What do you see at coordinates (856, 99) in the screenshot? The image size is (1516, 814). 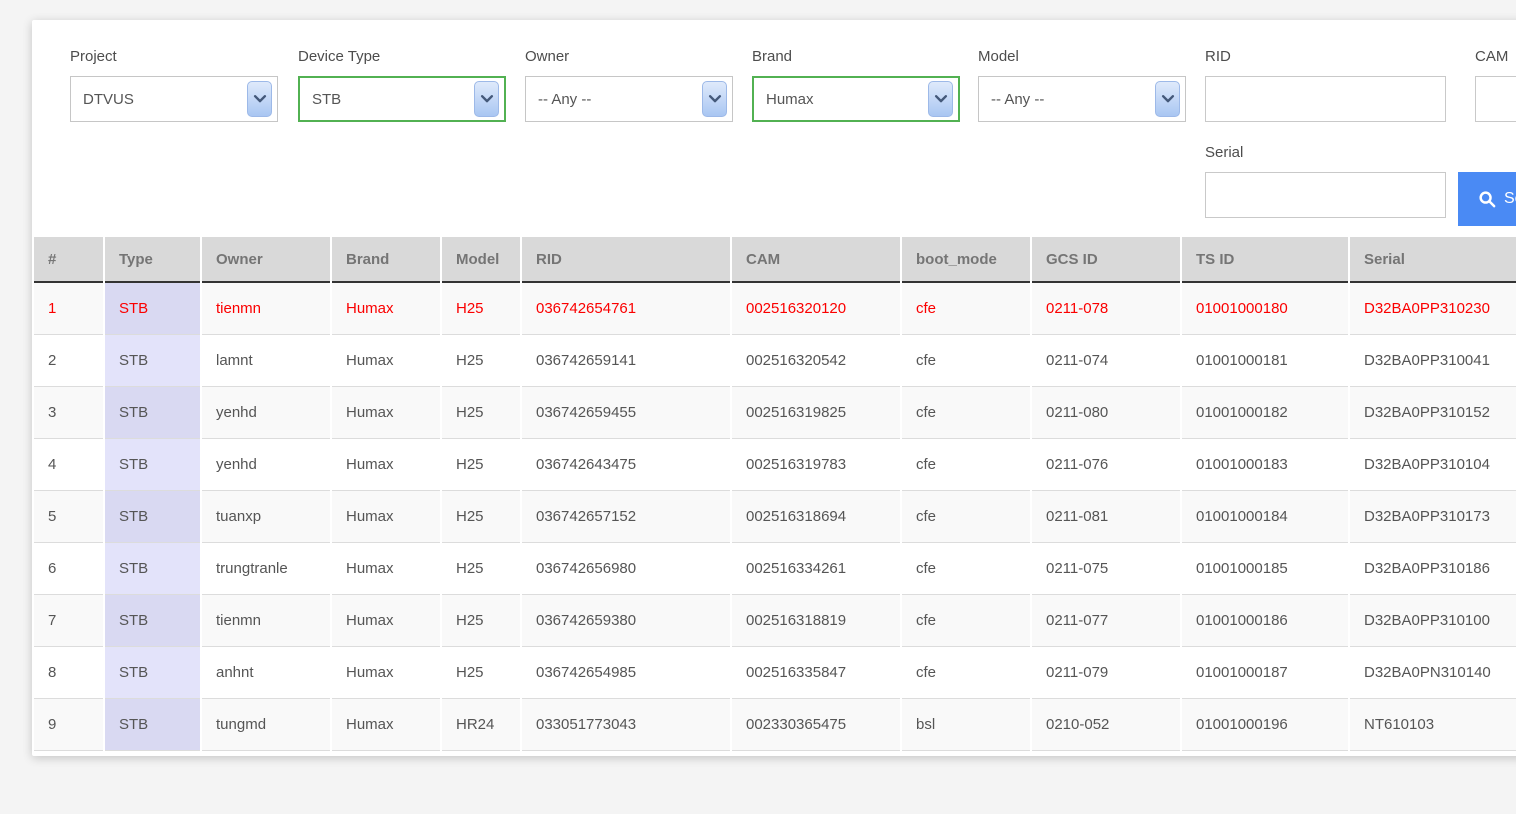 I see `brand-select: Humax` at bounding box center [856, 99].